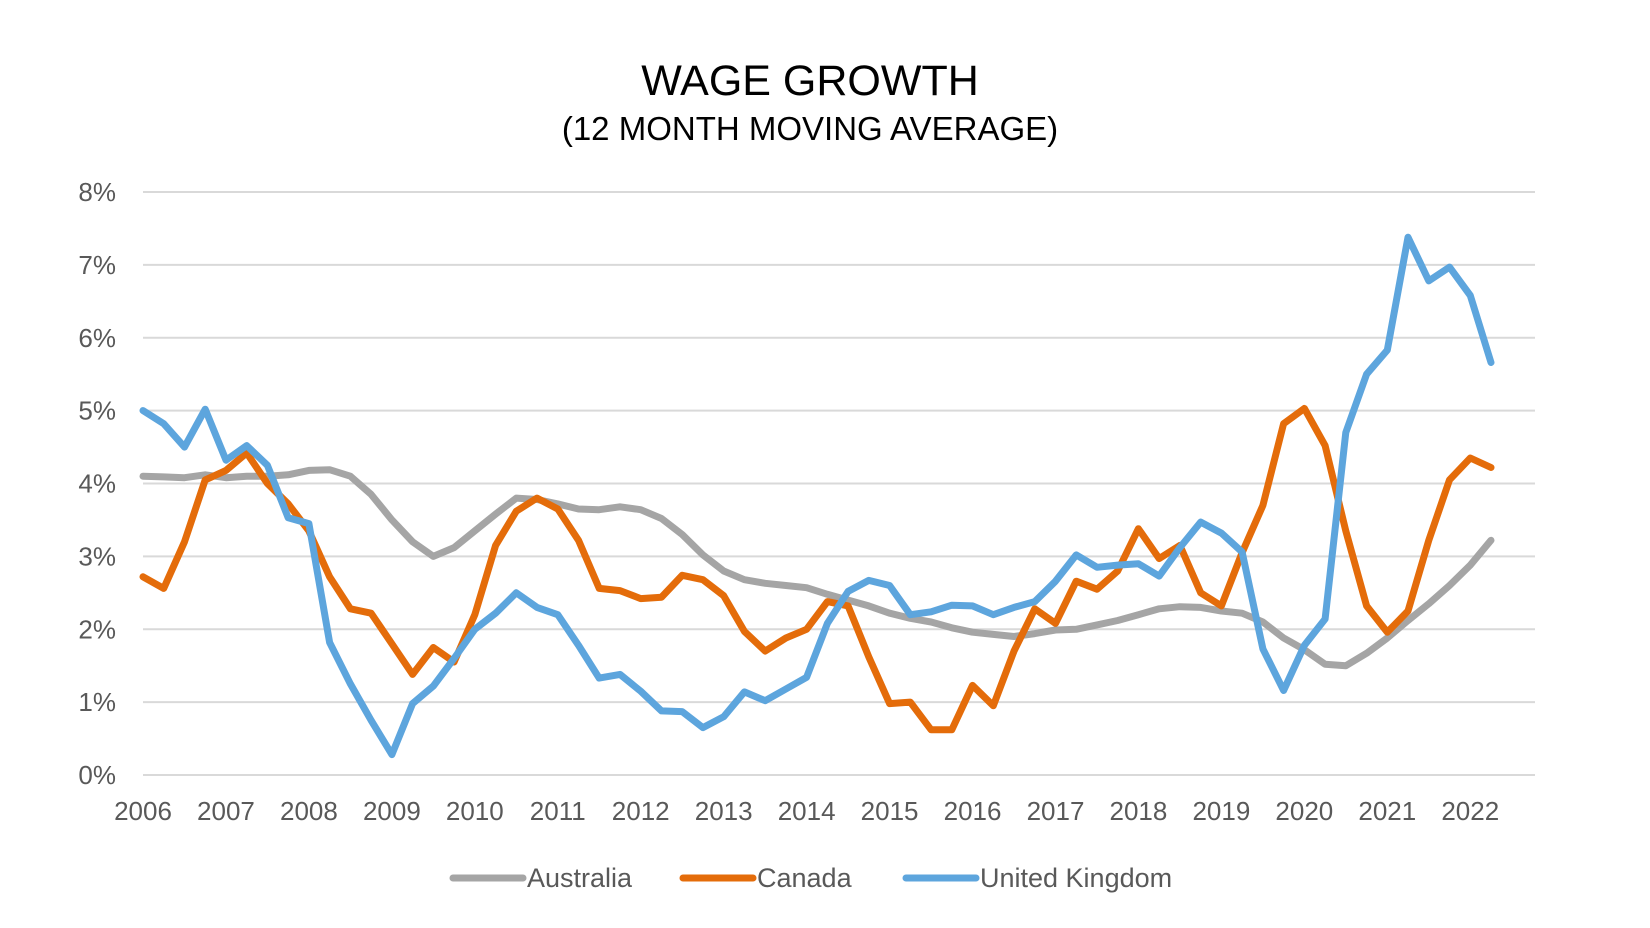  What do you see at coordinates (1470, 811) in the screenshot?
I see `x-tick-label: 2022` at bounding box center [1470, 811].